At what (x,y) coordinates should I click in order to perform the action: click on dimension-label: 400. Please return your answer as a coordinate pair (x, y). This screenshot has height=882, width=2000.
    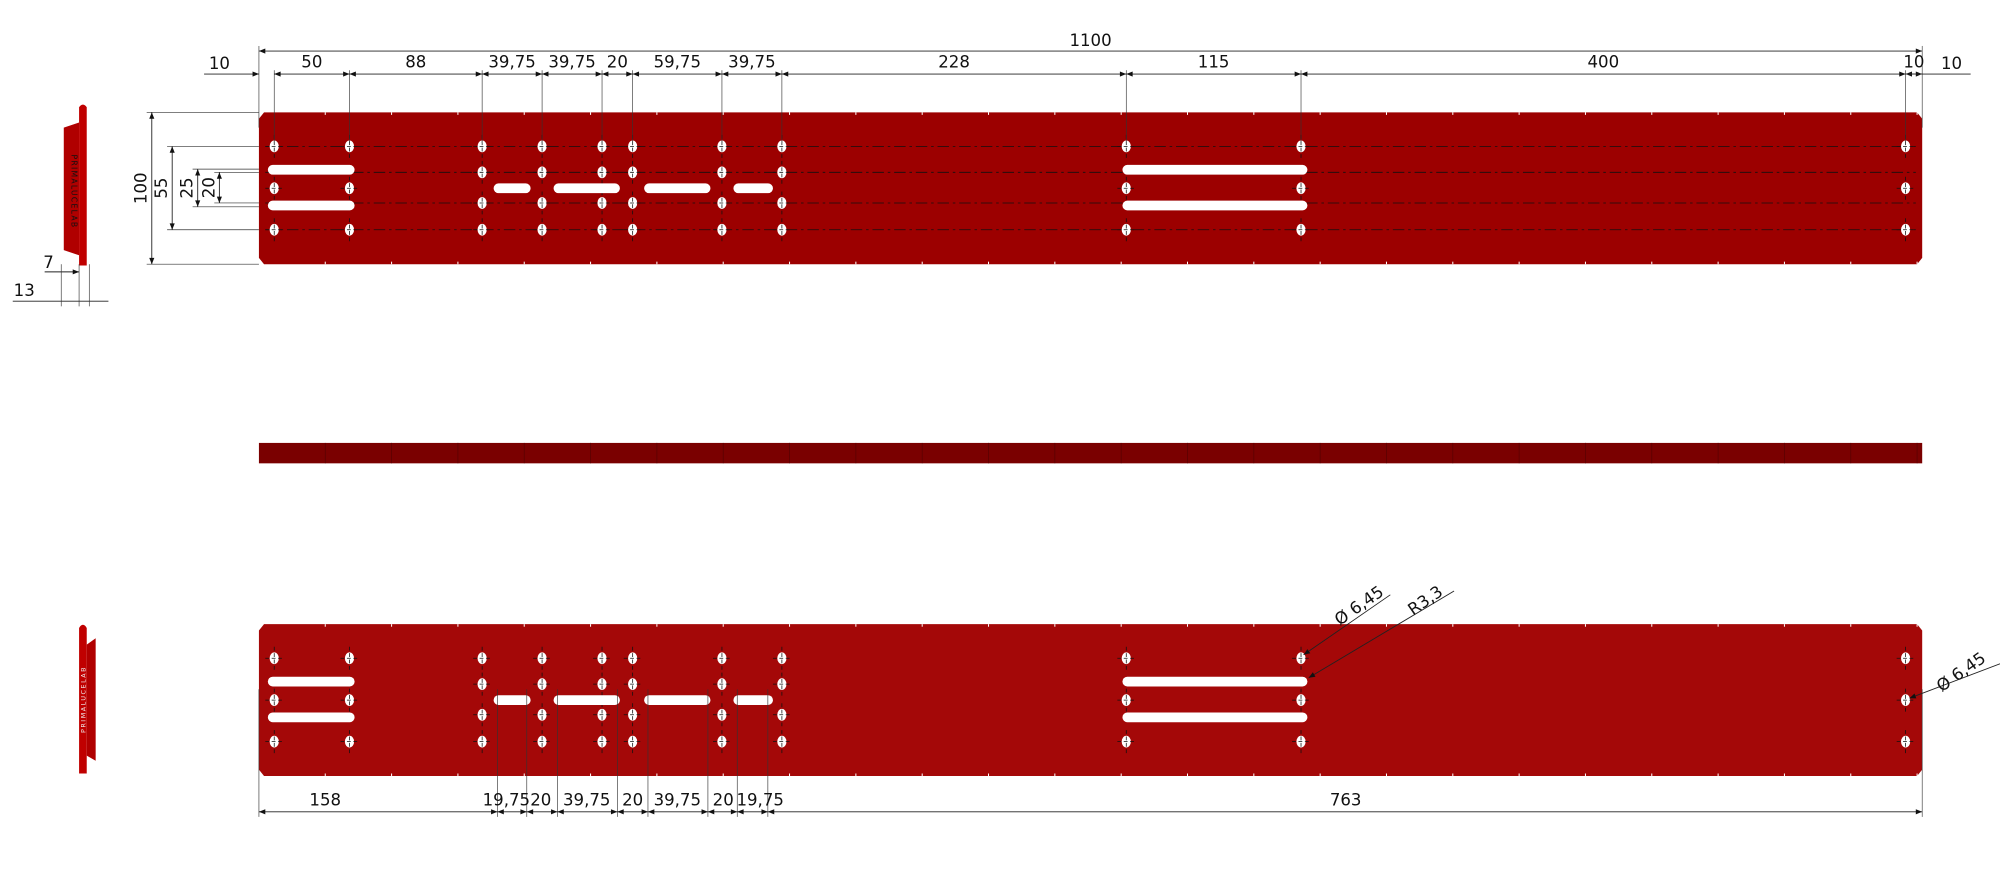
    Looking at the image, I should click on (1603, 62).